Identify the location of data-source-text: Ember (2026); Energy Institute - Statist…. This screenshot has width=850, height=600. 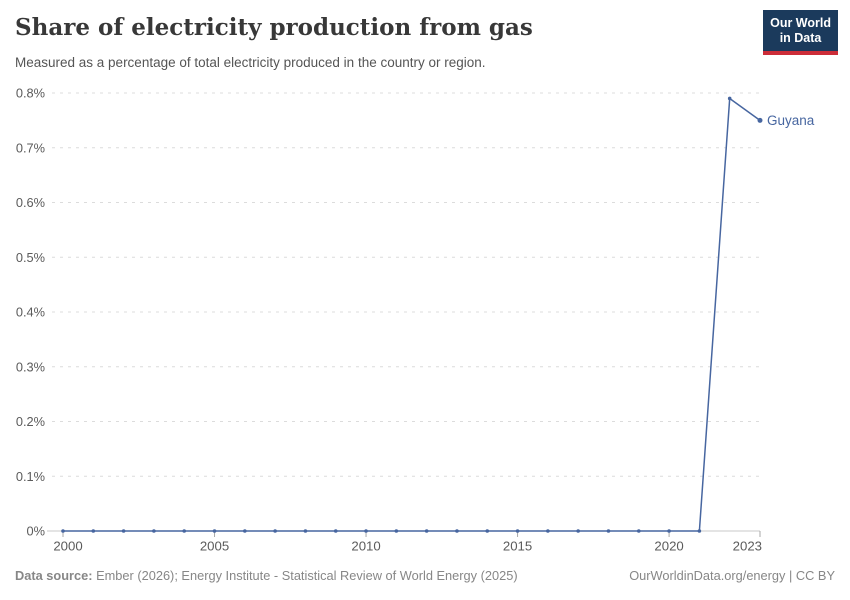
(305, 575).